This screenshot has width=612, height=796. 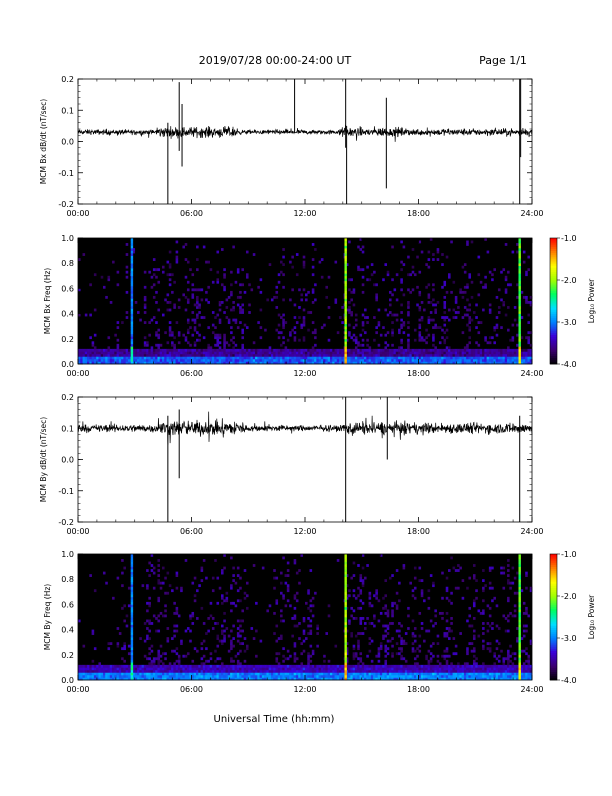 What do you see at coordinates (553, 239) in the screenshot?
I see `colorbar-swatch` at bounding box center [553, 239].